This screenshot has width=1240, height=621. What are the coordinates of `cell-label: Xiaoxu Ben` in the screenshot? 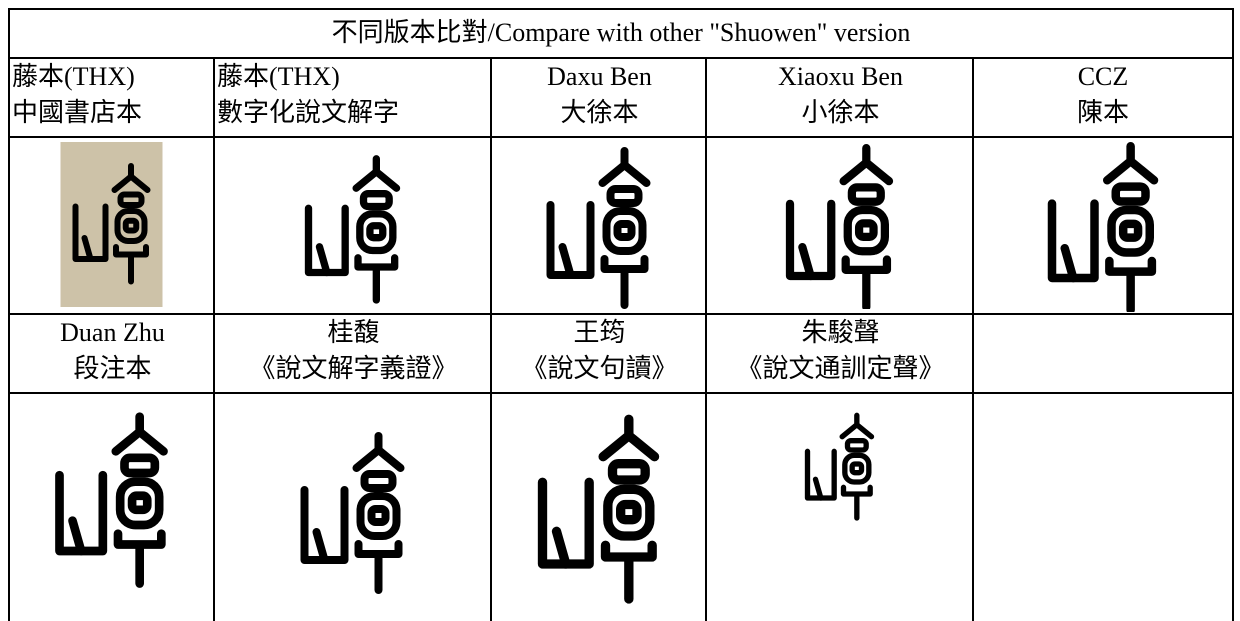 It's located at (840, 76).